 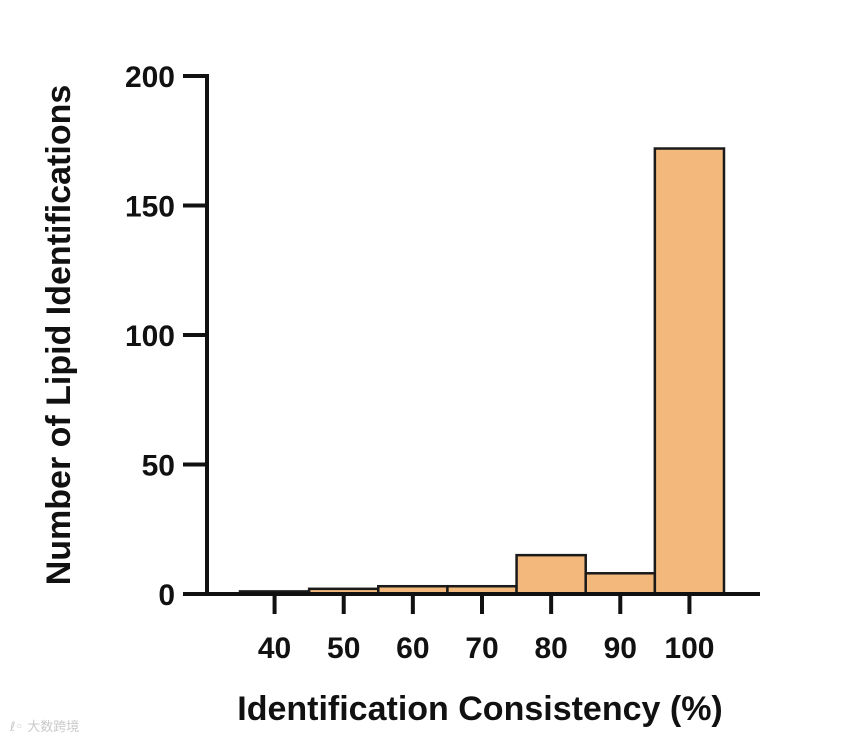 I want to click on y-tick-label: 150, so click(x=150, y=207).